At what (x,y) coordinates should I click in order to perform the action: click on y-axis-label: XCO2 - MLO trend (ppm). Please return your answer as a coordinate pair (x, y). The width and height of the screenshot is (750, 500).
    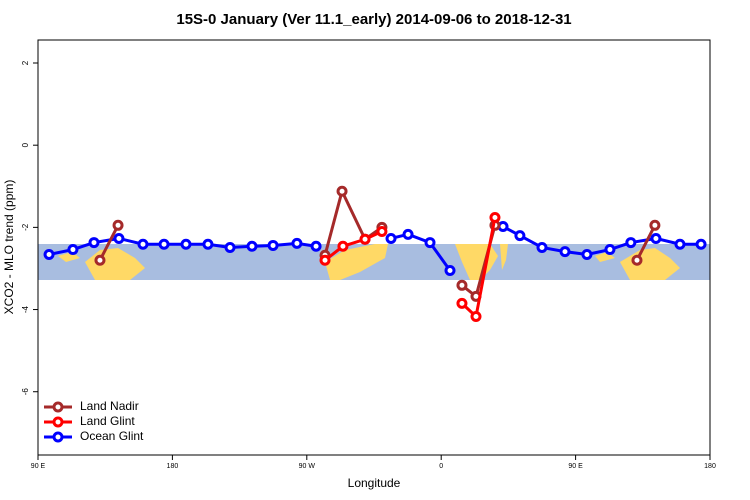
    Looking at the image, I should click on (9, 247).